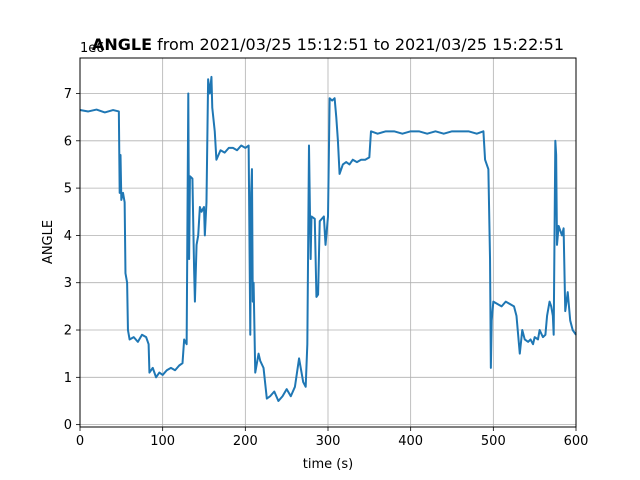 Image resolution: width=640 pixels, height=480 pixels. I want to click on y-tick-label: 4, so click(68, 236).